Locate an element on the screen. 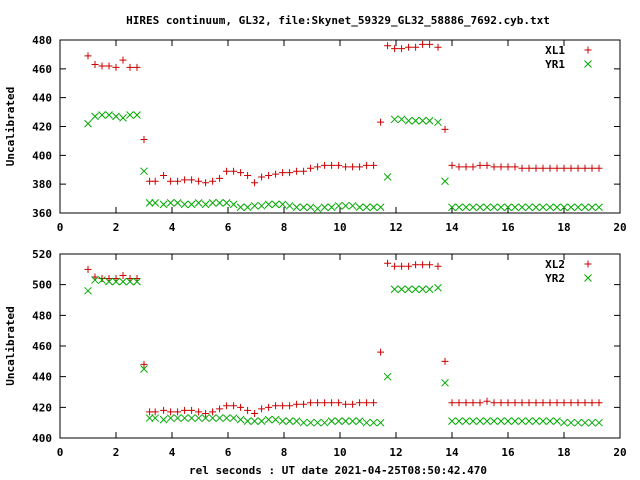  panel-1-y-tick-label: 420 is located at coordinates (42, 127).